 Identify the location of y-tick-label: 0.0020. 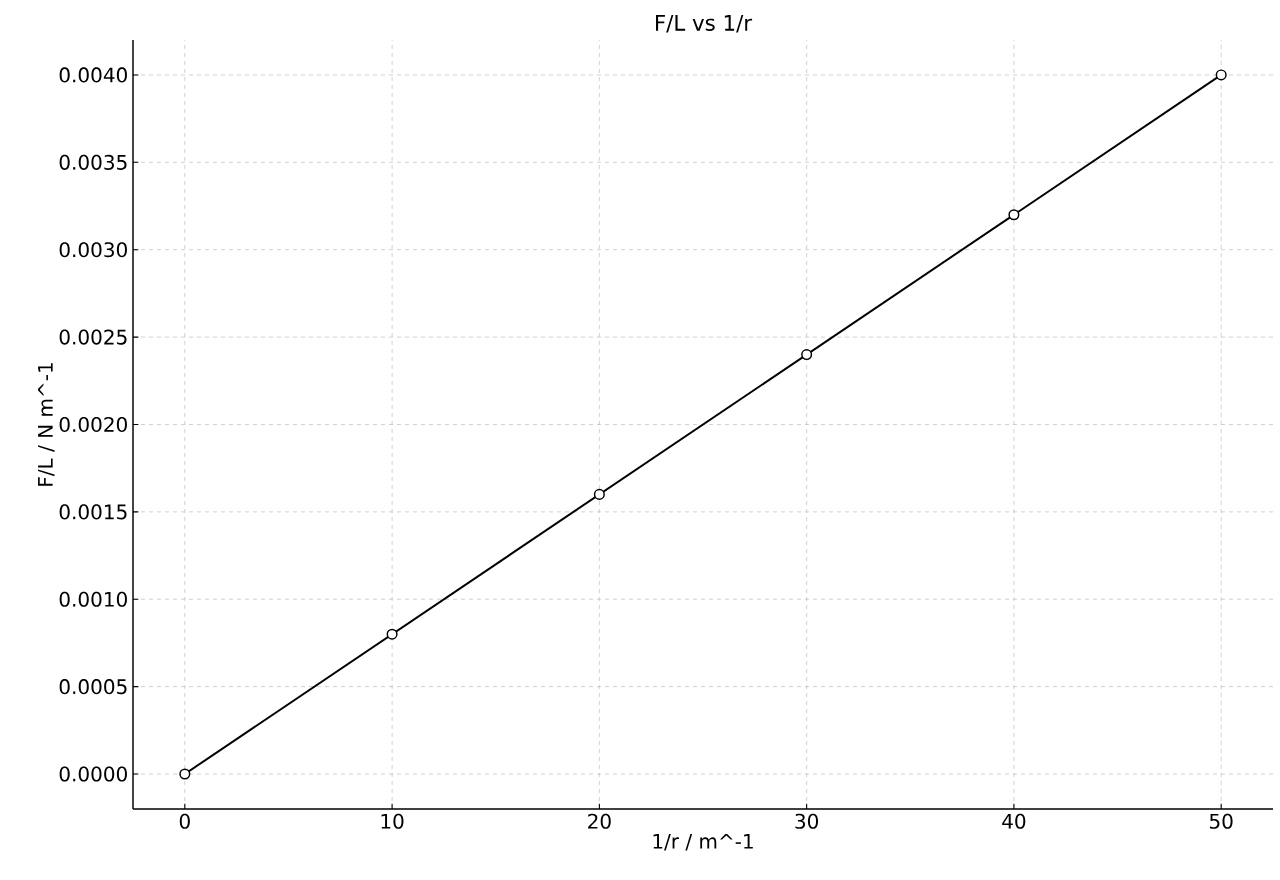
(93, 424).